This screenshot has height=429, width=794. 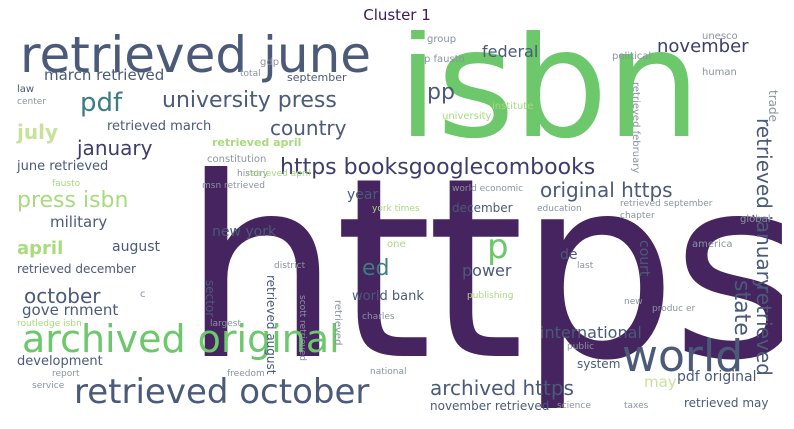 What do you see at coordinates (396, 244) in the screenshot?
I see `cloud-word: one` at bounding box center [396, 244].